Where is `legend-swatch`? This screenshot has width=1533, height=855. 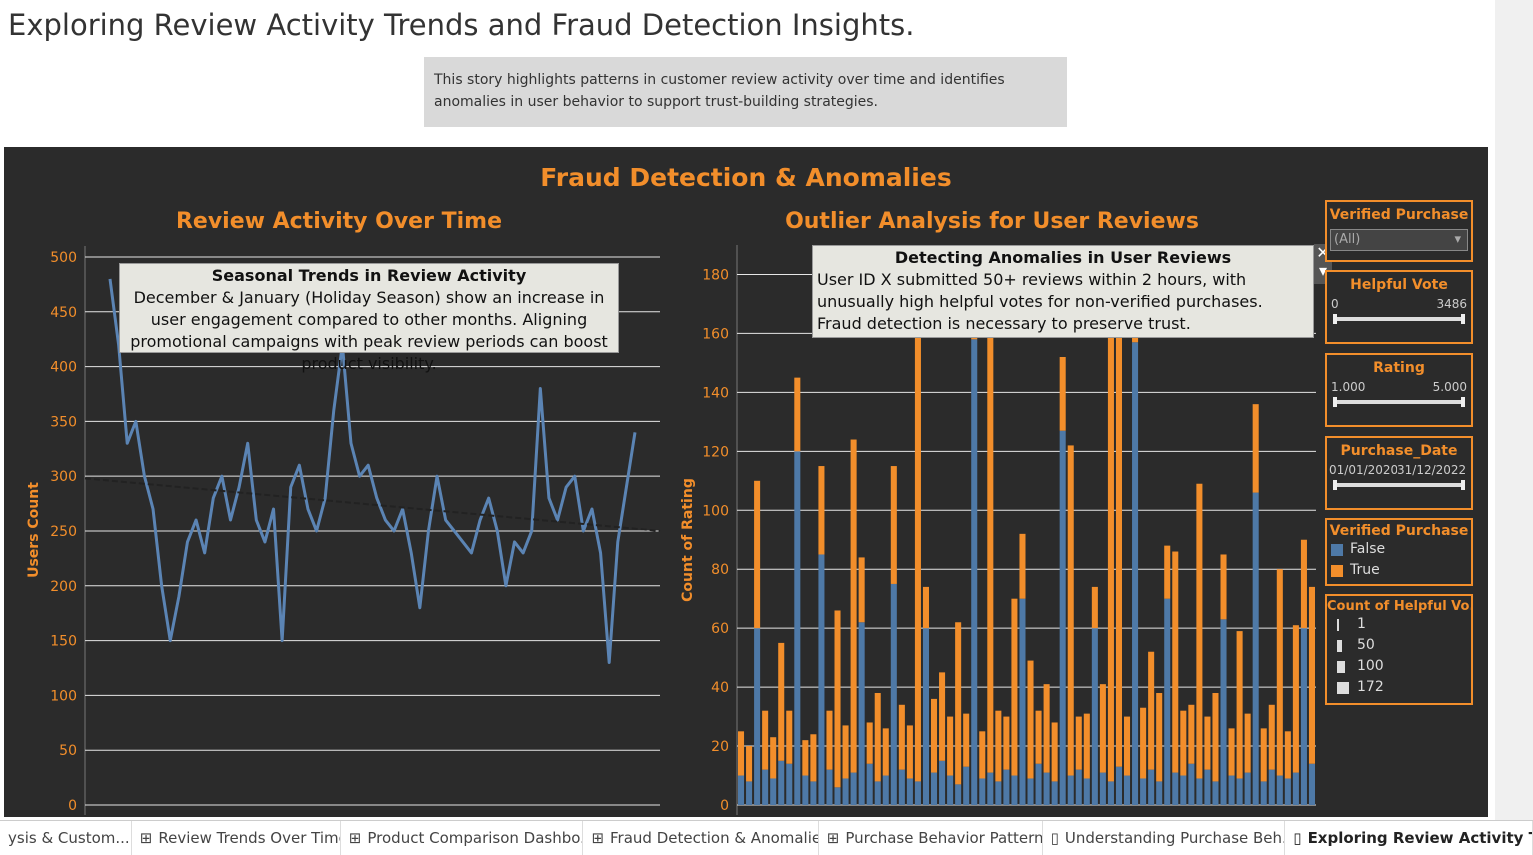
legend-swatch is located at coordinates (1337, 570).